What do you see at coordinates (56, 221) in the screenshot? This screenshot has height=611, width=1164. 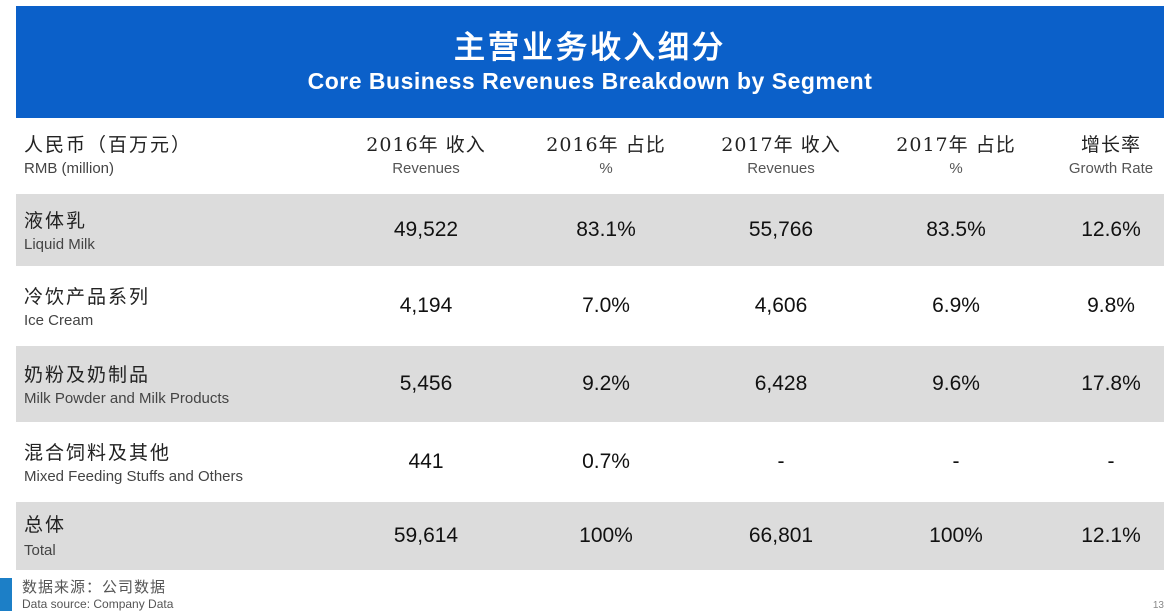 I see `row-label-cn: 液体乳` at bounding box center [56, 221].